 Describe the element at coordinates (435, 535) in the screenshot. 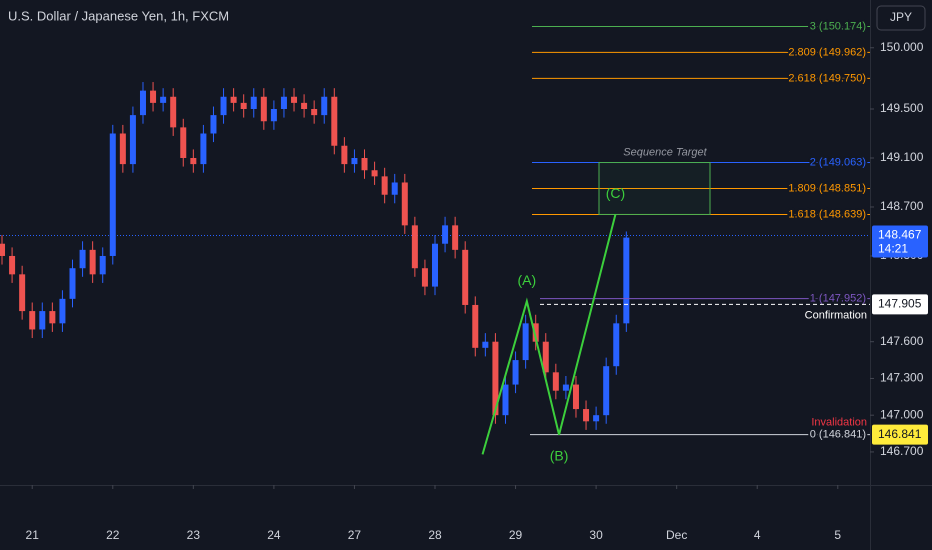

I see `x-tick-label: 28` at that location.